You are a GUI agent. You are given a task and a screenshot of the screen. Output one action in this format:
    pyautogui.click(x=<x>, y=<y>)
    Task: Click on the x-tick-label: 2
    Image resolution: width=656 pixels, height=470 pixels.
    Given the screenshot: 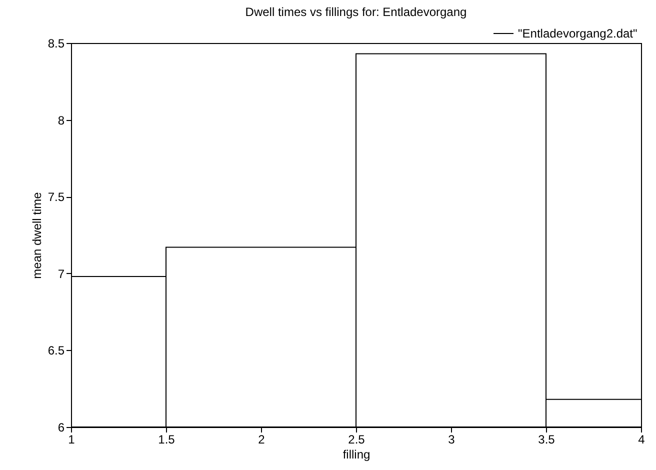 What is the action you would take?
    pyautogui.click(x=262, y=439)
    